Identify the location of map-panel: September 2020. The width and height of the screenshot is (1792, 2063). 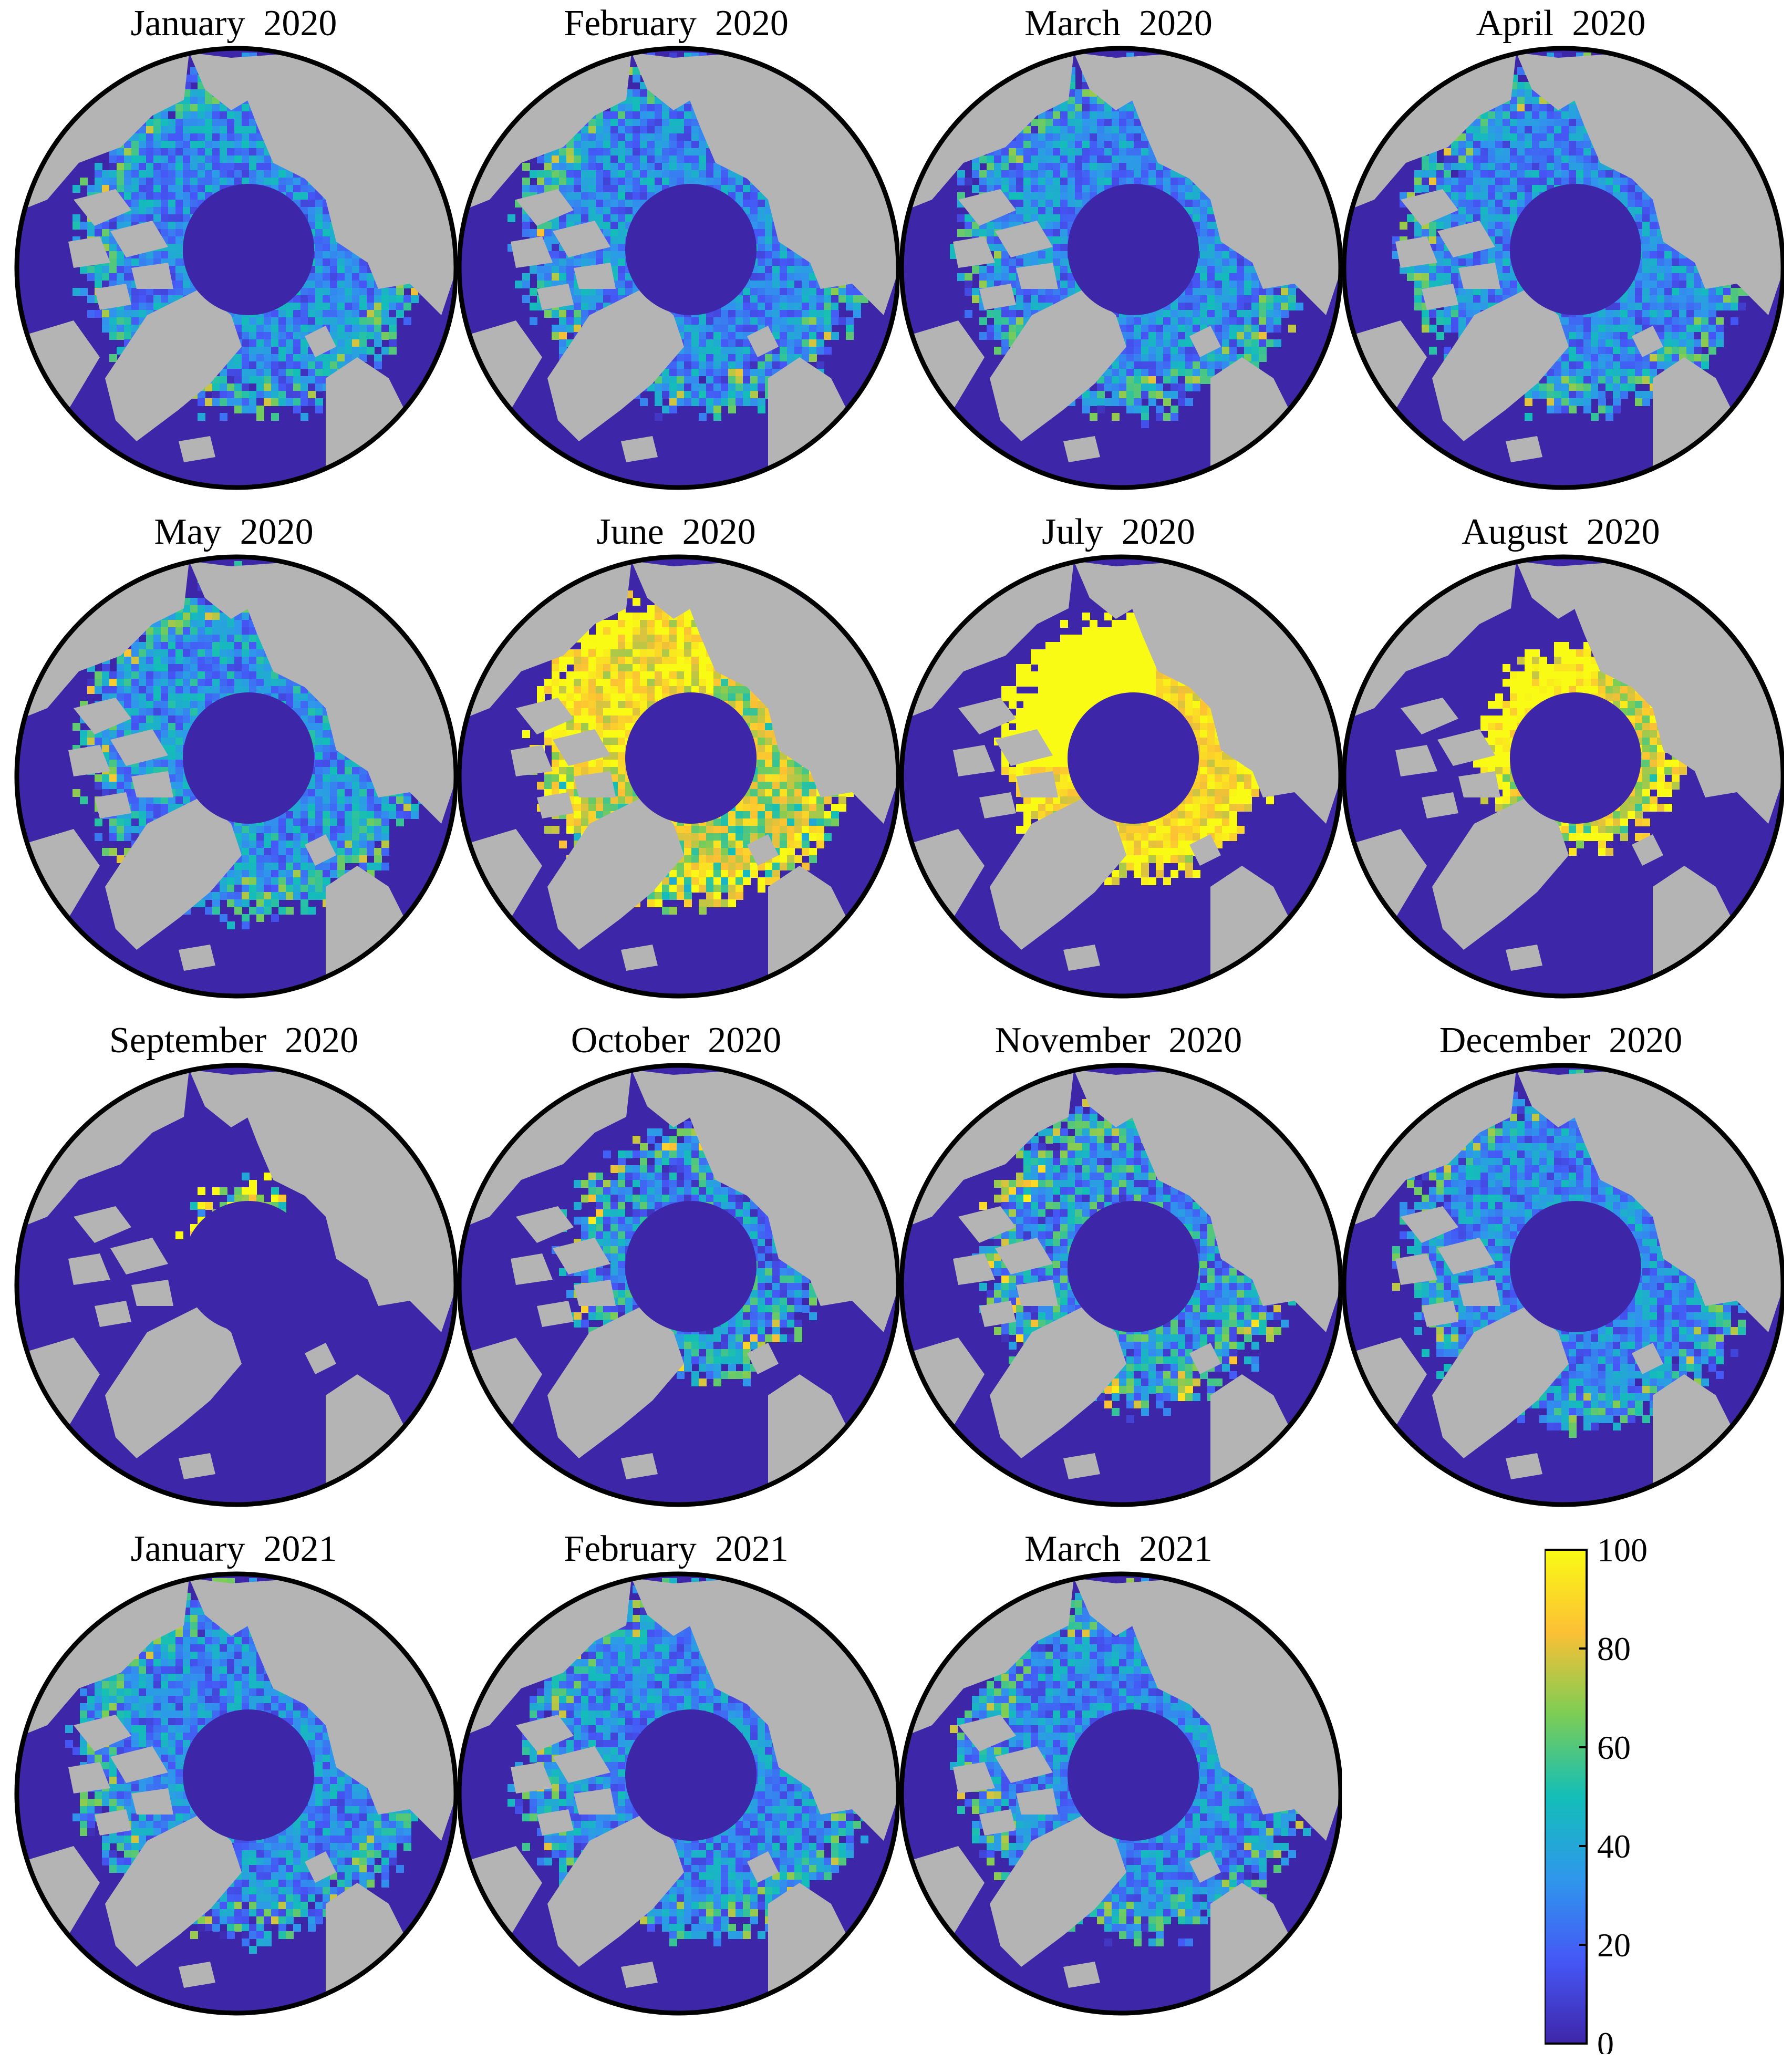
(234, 1269).